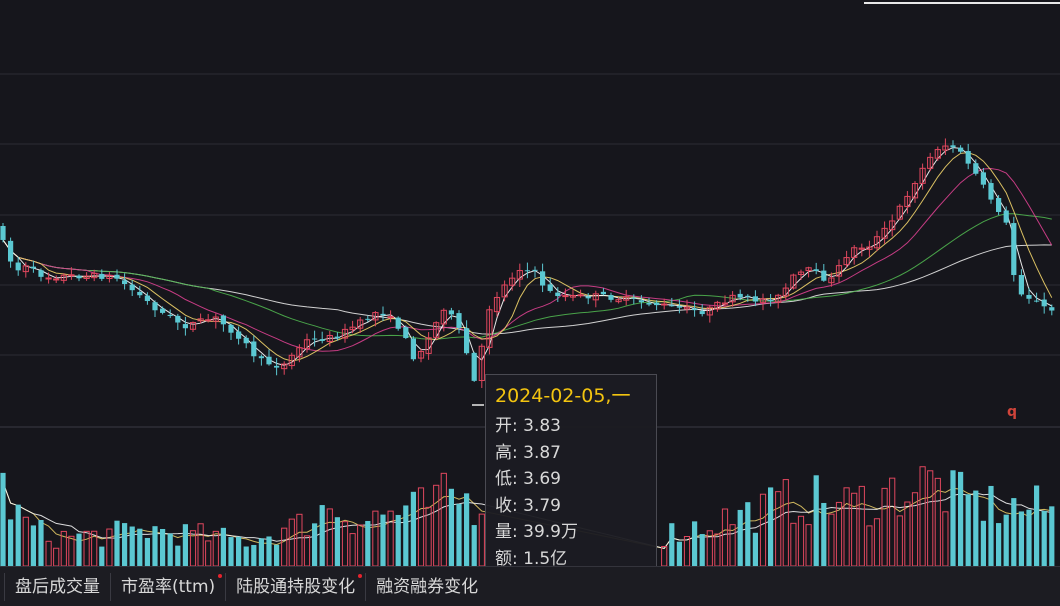 This screenshot has width=1060, height=606. What do you see at coordinates (528, 426) in the screenshot?
I see `tooltip-row-open: 开: 3.83` at bounding box center [528, 426].